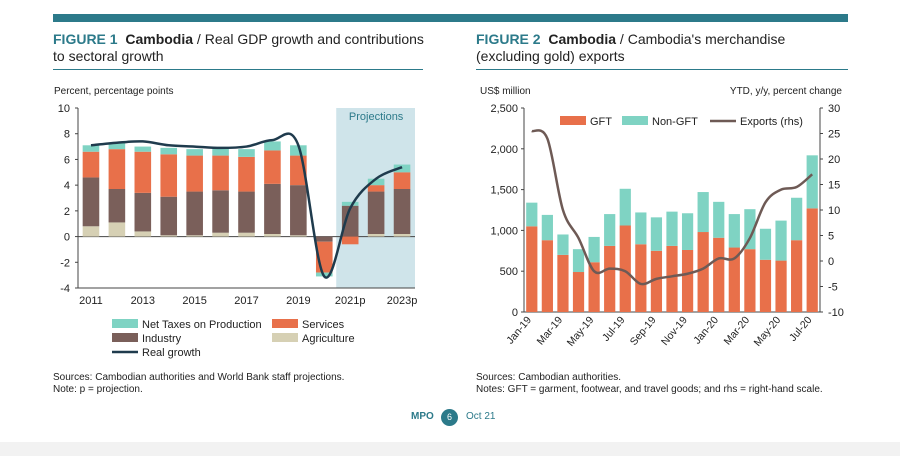  Describe the element at coordinates (519, 330) in the screenshot. I see `x-tick-label: Jan-19` at that location.